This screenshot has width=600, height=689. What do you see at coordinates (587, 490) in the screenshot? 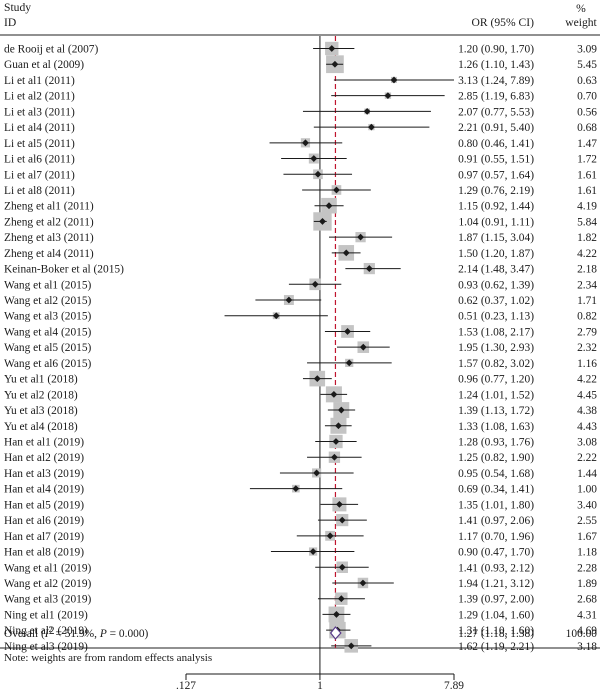
I see `weight-text: 1.00` at bounding box center [587, 490].